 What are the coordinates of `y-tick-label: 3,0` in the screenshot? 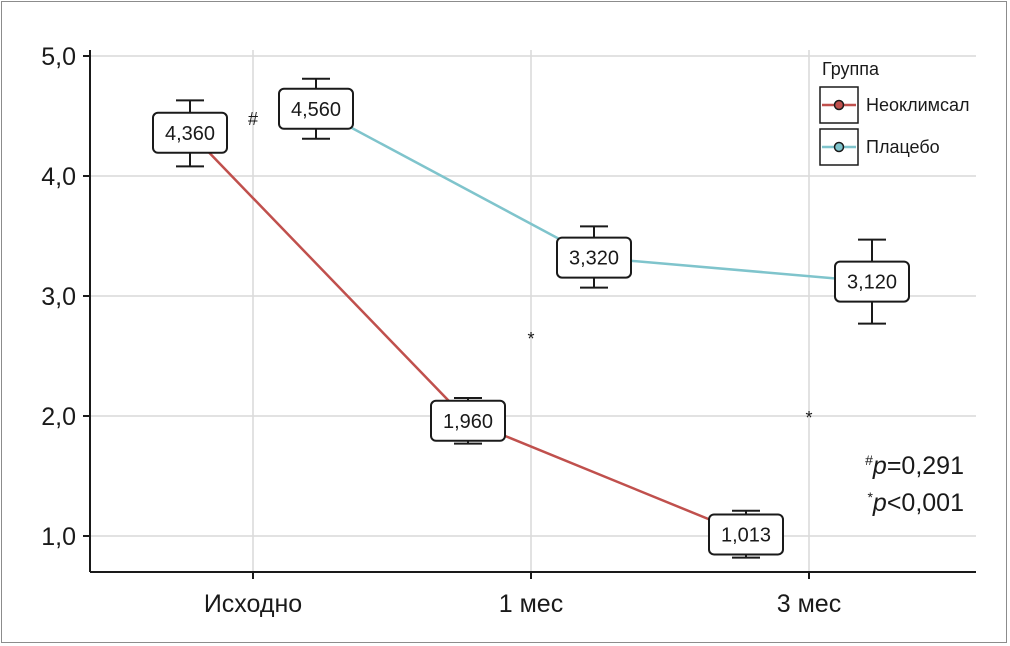 It's located at (58, 297).